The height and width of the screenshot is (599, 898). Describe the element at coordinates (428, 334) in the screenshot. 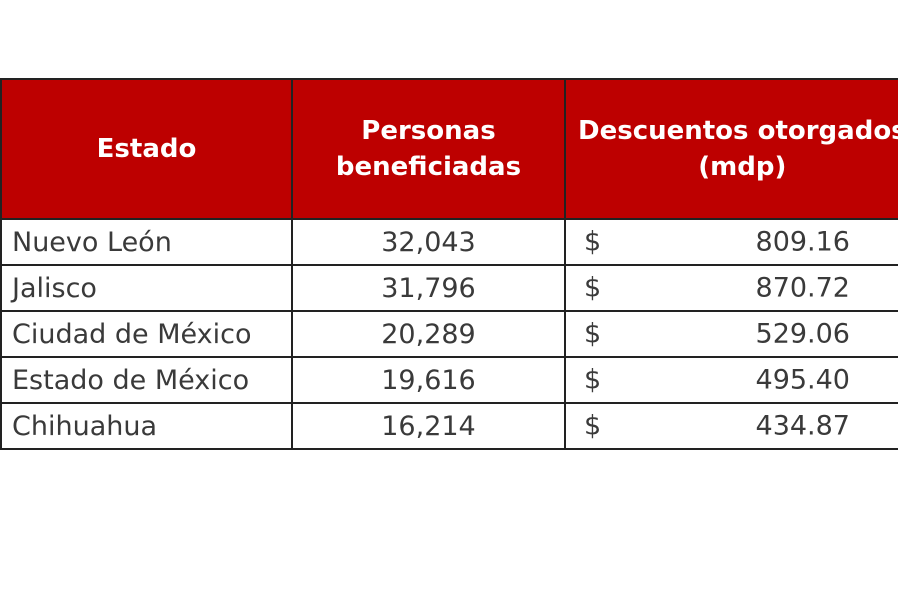

I see `cell-personas: 20,289` at that location.